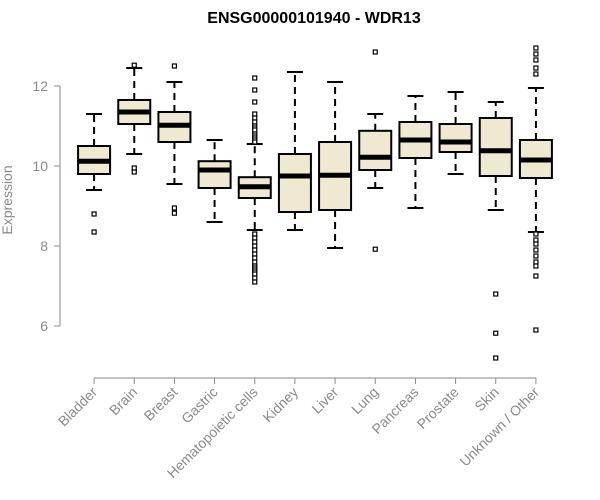 The image size is (600, 500). What do you see at coordinates (134, 118) in the screenshot?
I see `box-brain` at bounding box center [134, 118].